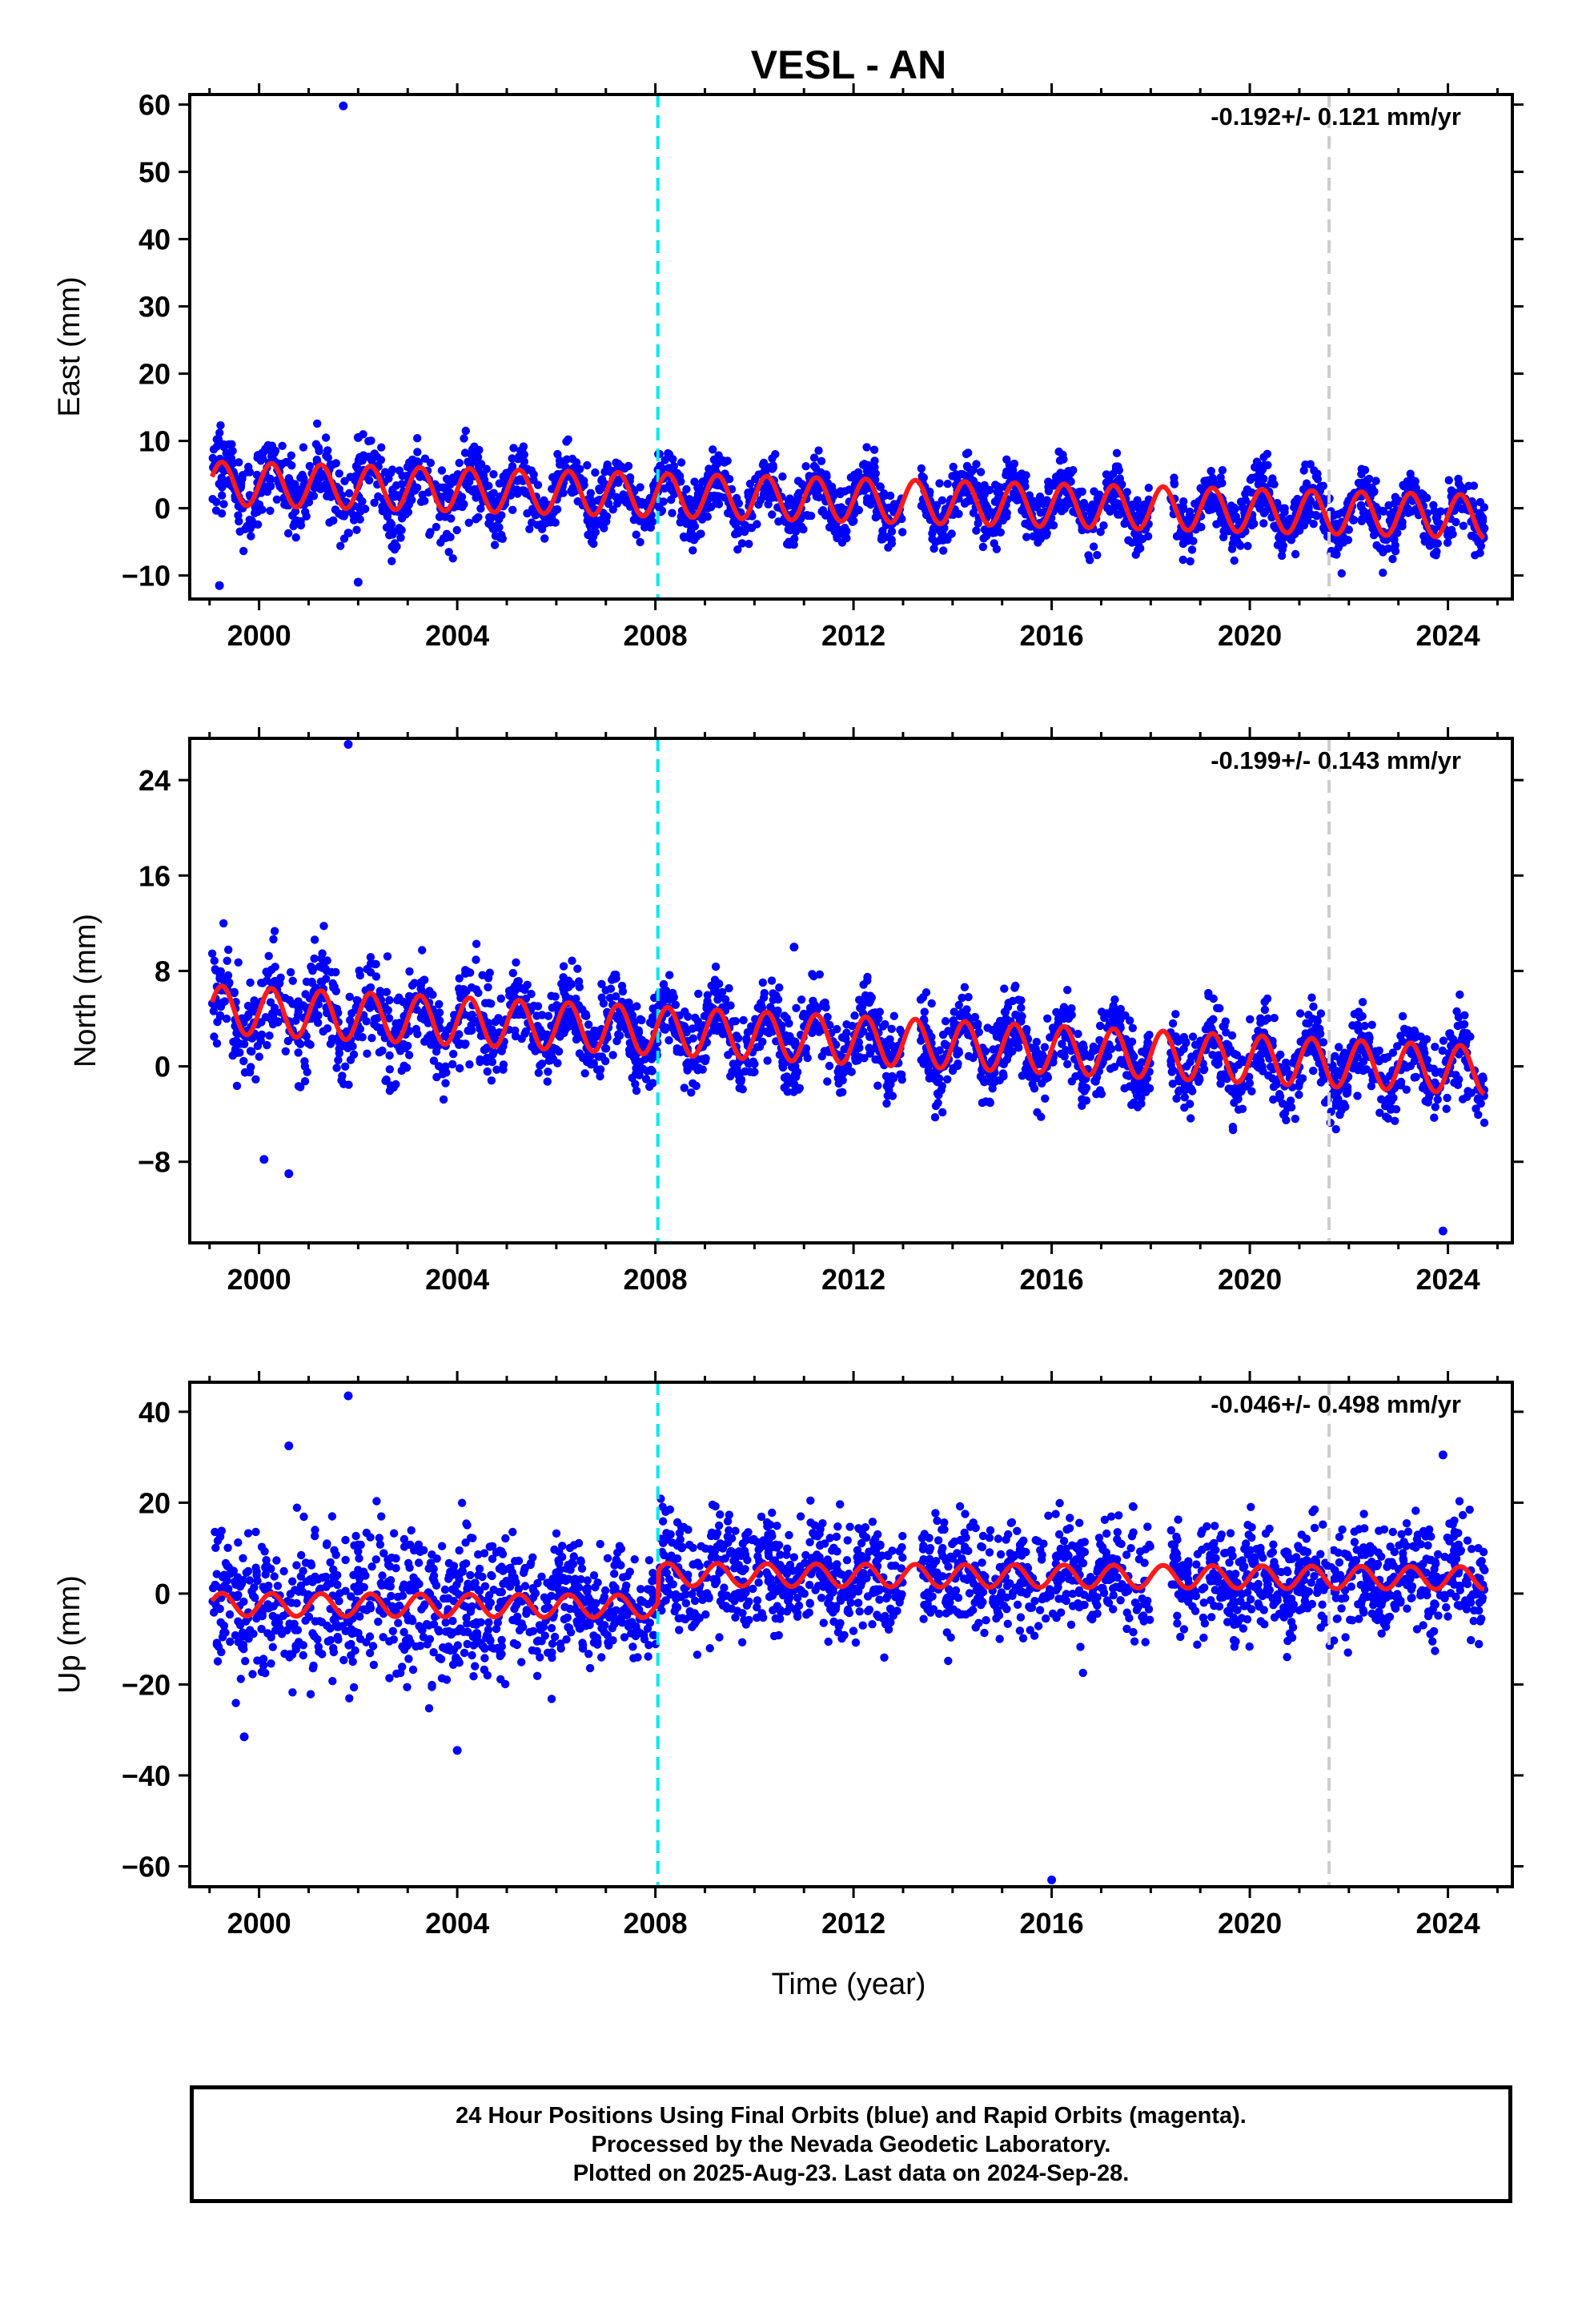  Describe the element at coordinates (259, 635) in the screenshot. I see `x-tick-label: 2000` at that location.